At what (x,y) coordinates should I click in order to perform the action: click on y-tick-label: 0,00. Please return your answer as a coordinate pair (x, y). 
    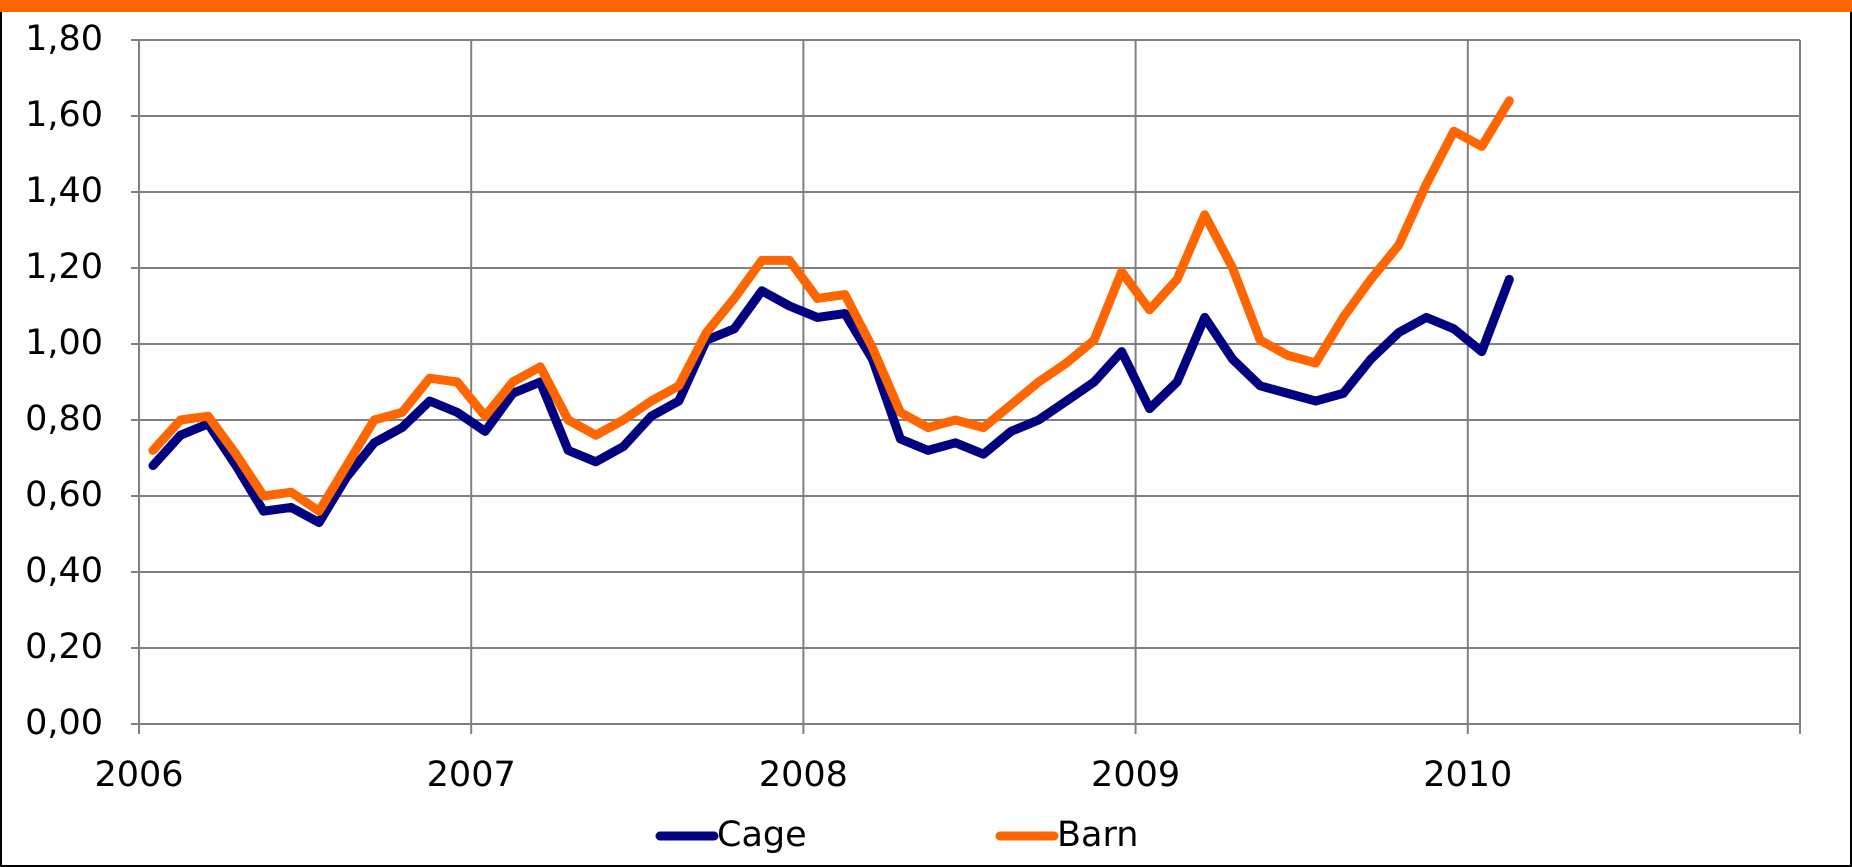
    Looking at the image, I should click on (64, 723).